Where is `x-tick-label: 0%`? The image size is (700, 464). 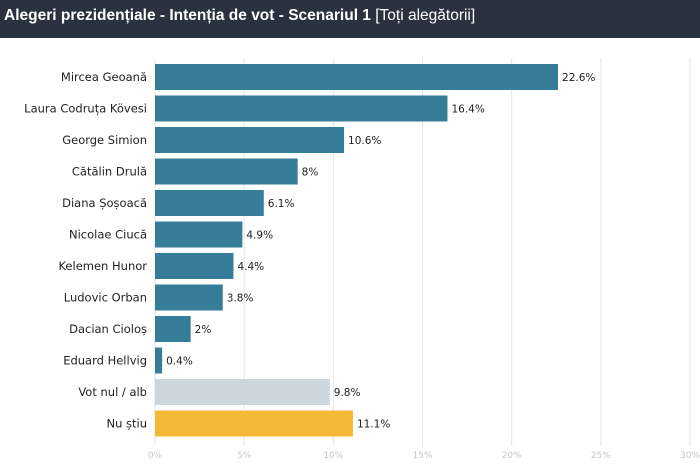
x-tick-label: 0% is located at coordinates (155, 456).